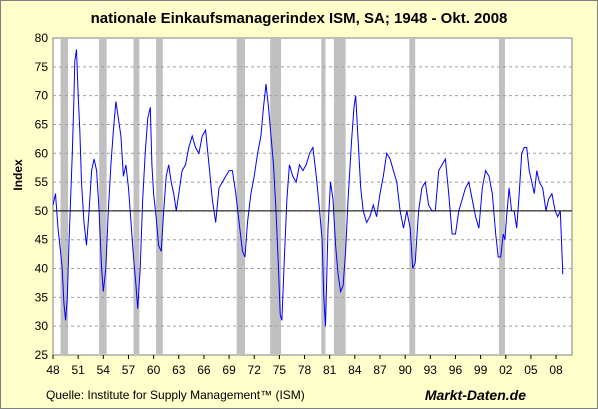 The image size is (598, 409). What do you see at coordinates (42, 96) in the screenshot?
I see `y-tick-label: 70` at bounding box center [42, 96].